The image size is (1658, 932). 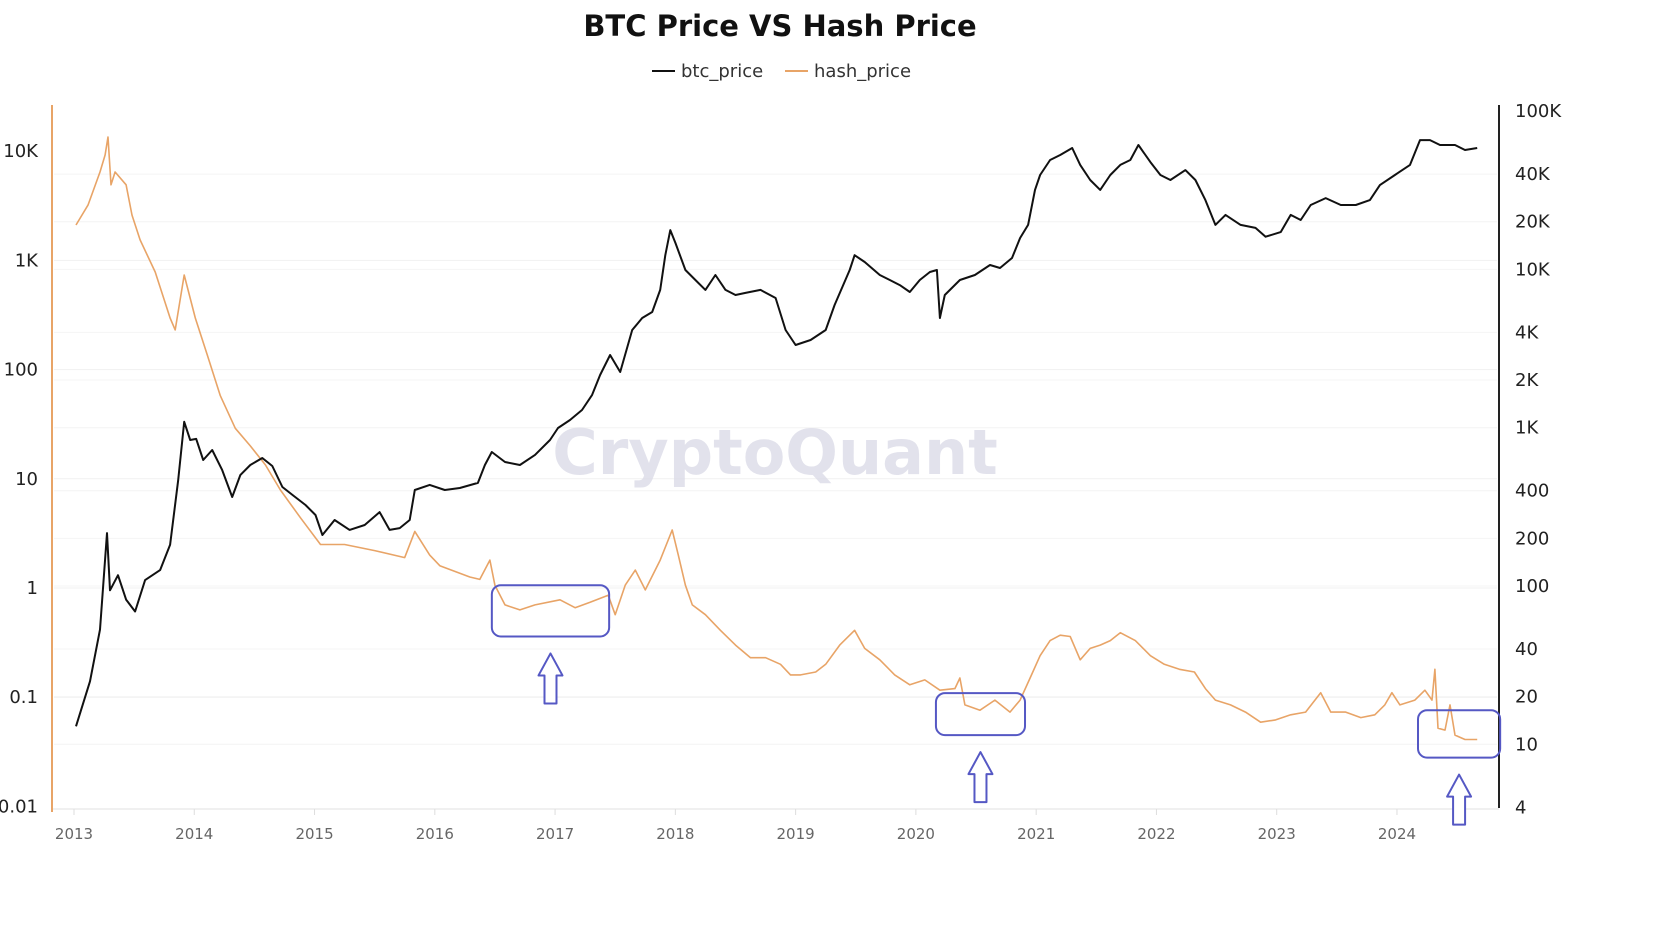 What do you see at coordinates (1532, 538) in the screenshot?
I see `right-tick-label: 200` at bounding box center [1532, 538].